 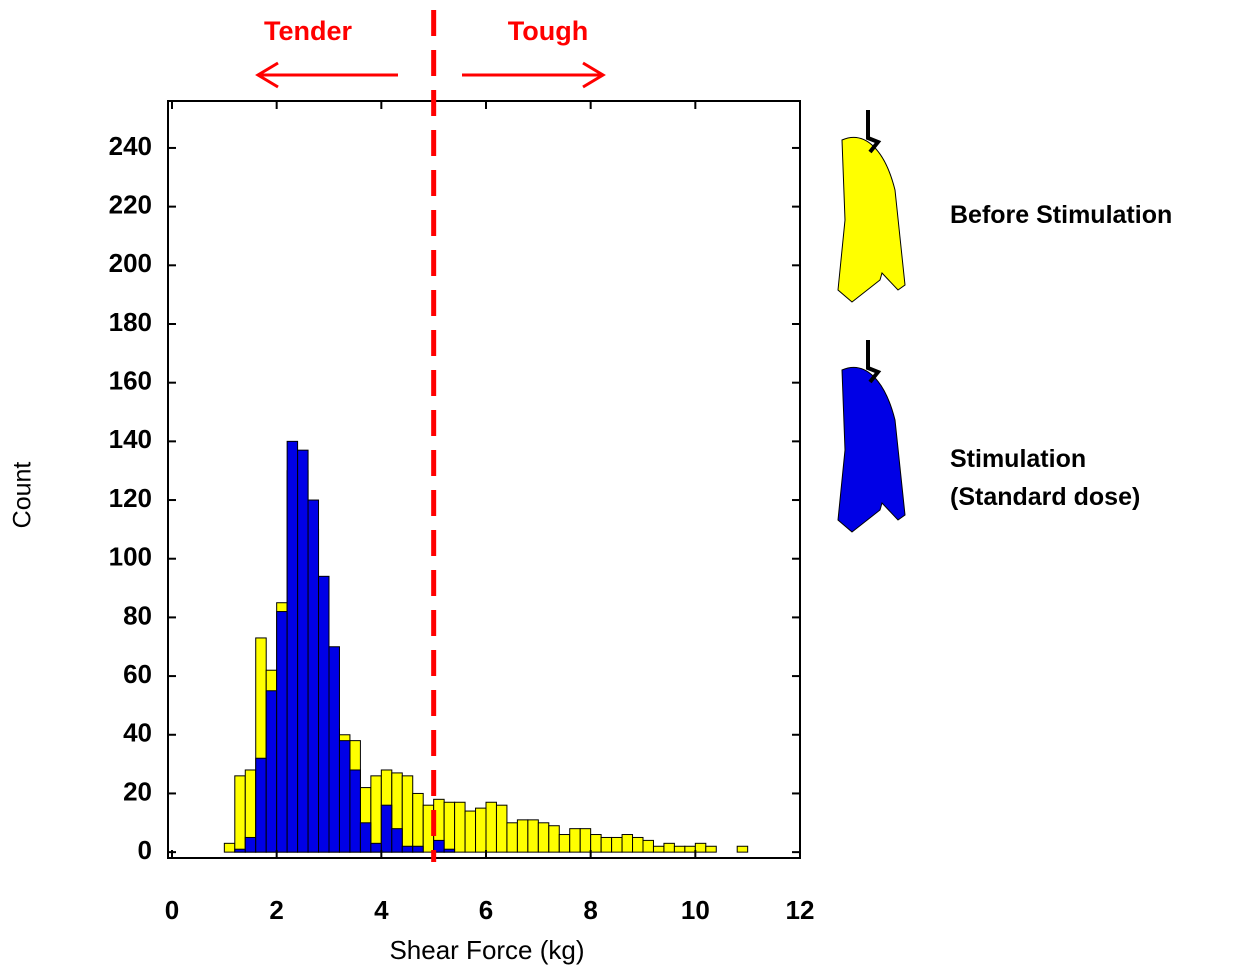 What do you see at coordinates (381, 910) in the screenshot?
I see `x-tick-label: 4` at bounding box center [381, 910].